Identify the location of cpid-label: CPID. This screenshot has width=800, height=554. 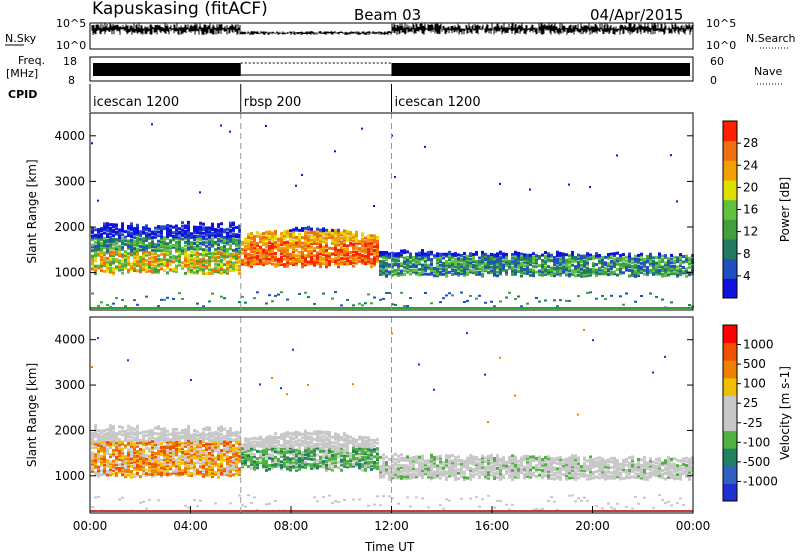
(22, 94).